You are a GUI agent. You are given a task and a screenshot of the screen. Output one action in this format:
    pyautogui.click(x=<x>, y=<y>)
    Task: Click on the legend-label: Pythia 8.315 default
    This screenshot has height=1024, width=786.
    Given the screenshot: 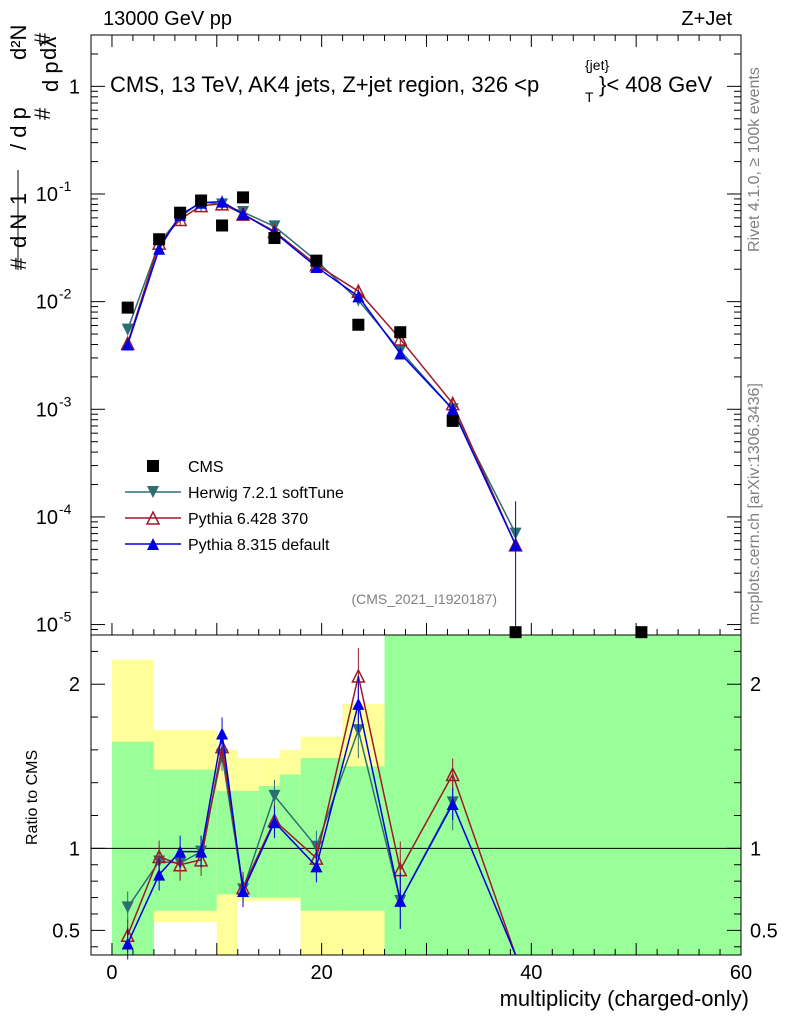 What is the action you would take?
    pyautogui.click(x=259, y=545)
    